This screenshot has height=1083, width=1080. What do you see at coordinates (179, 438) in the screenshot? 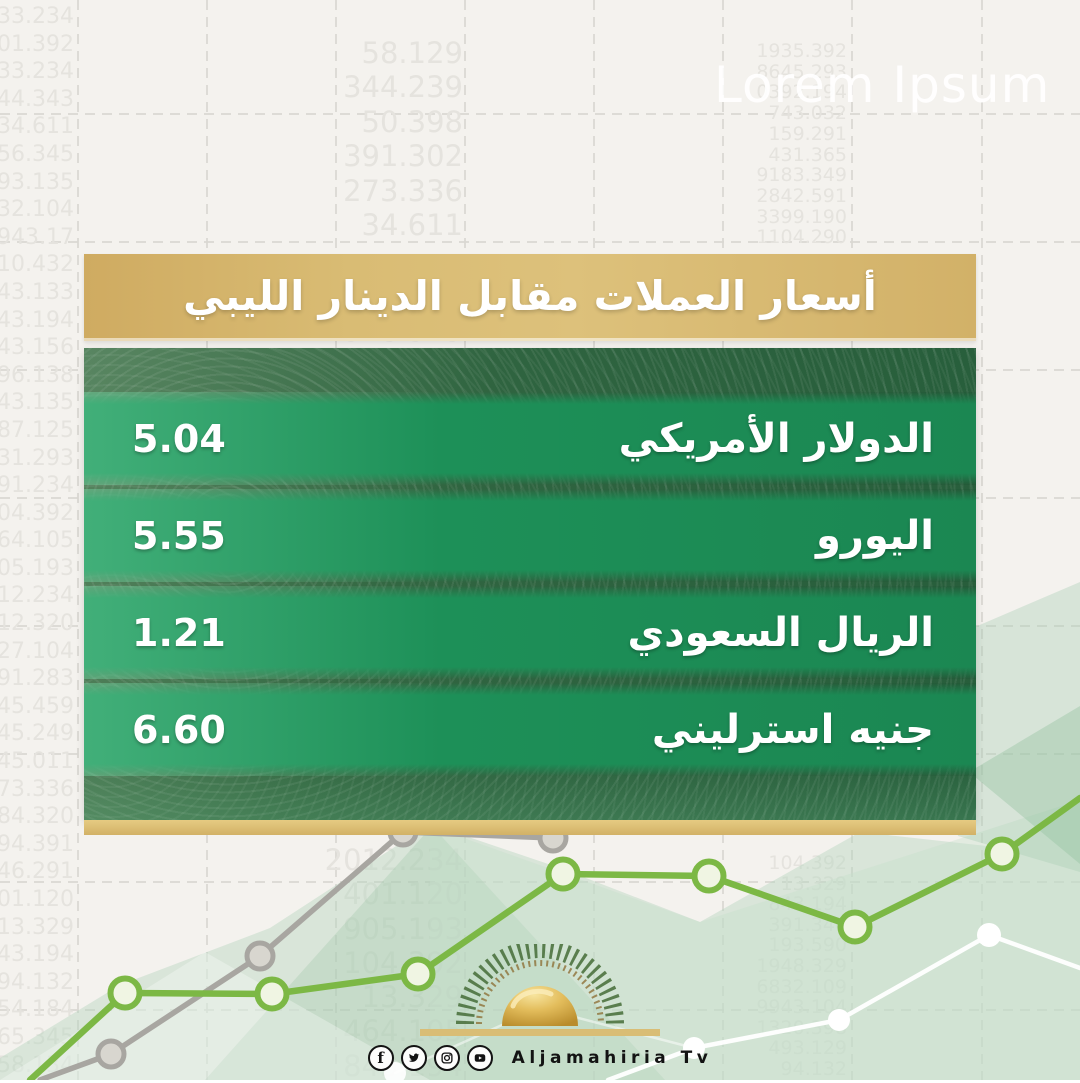
I see `rate-value: 5.04` at bounding box center [179, 438].